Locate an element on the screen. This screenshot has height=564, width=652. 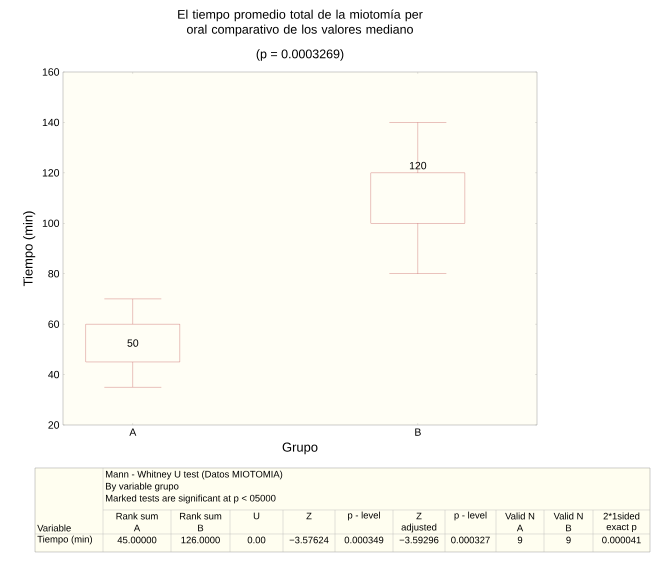
y-tick-label: 100 is located at coordinates (51, 223).